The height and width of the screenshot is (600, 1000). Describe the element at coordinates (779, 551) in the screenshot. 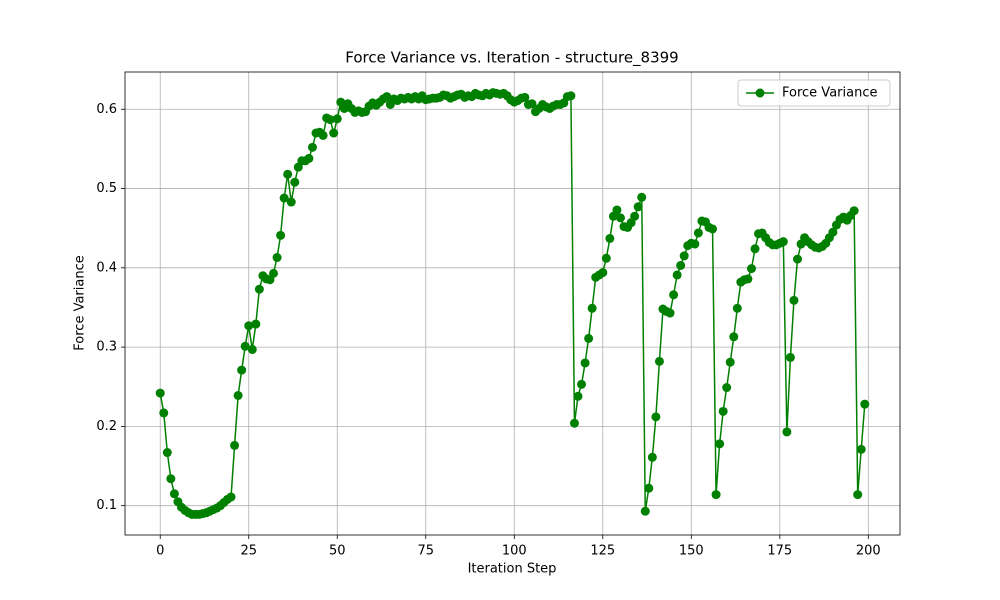

I see `x-tick-label: 175` at that location.